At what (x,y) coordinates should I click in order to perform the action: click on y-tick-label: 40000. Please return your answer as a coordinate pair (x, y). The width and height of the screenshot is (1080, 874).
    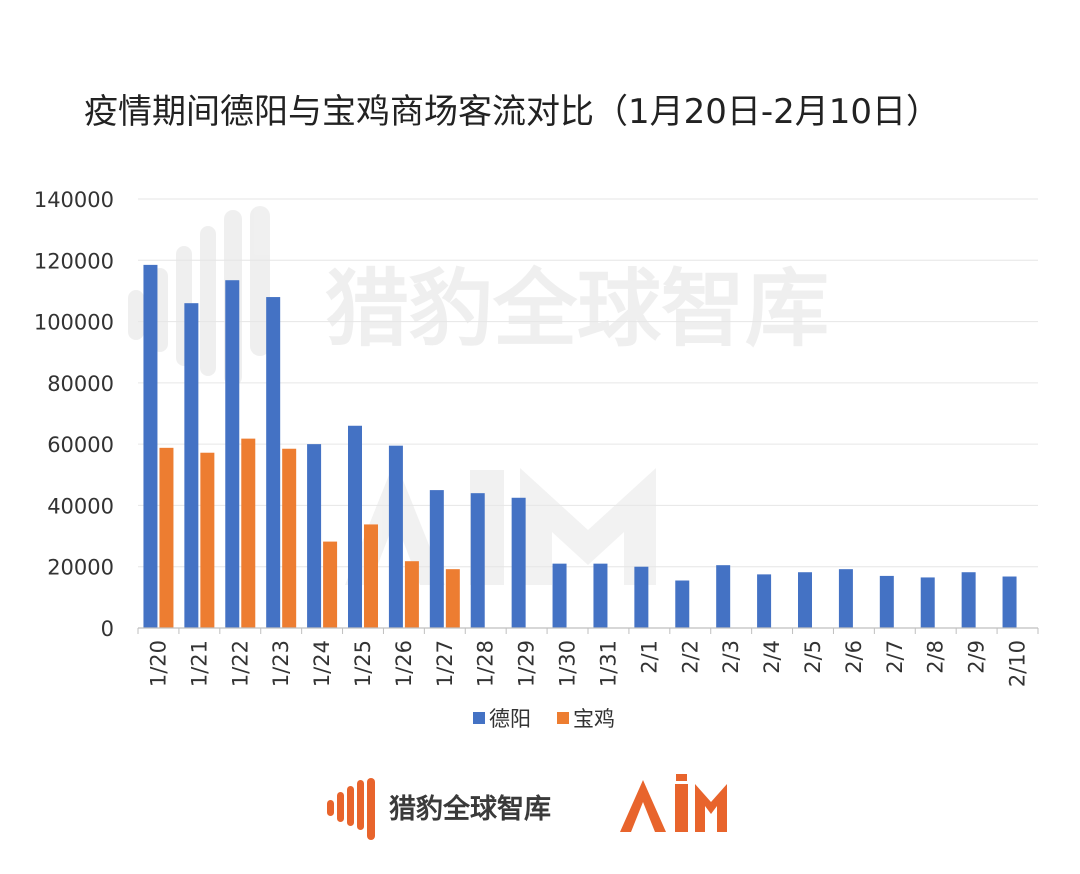
    Looking at the image, I should click on (80, 506).